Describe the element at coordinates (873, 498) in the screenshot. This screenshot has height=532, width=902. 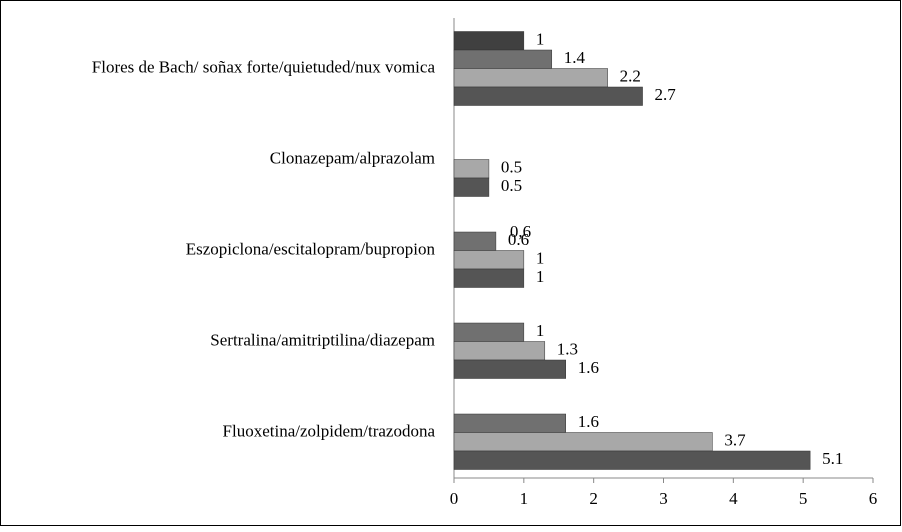
I see `x-tick-label: 6` at that location.